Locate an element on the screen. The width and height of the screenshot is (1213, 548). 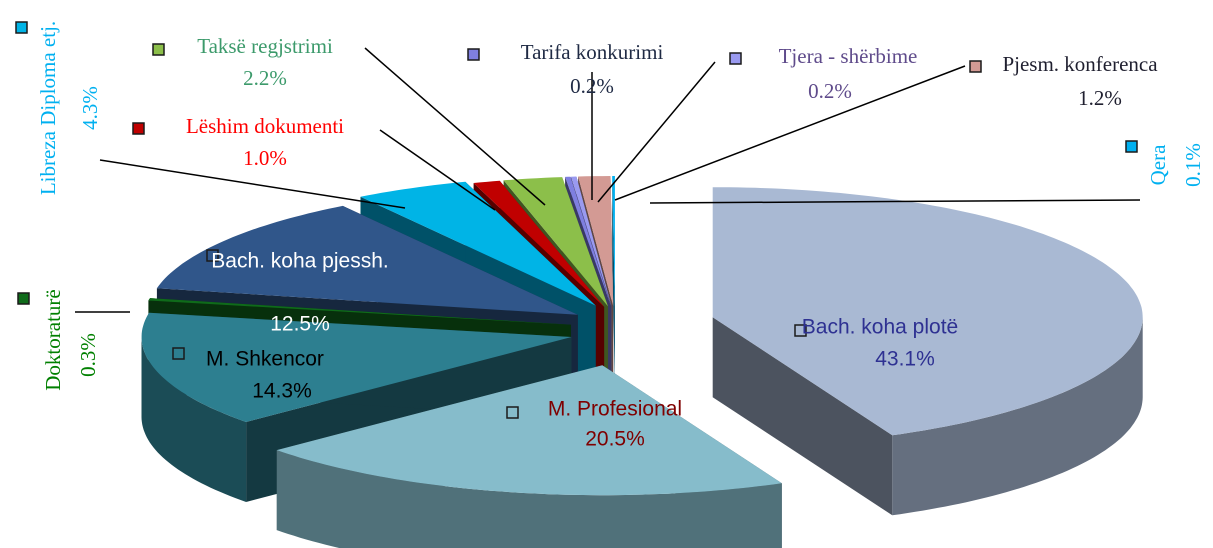
value-label: 4.3% is located at coordinates (90, 108).